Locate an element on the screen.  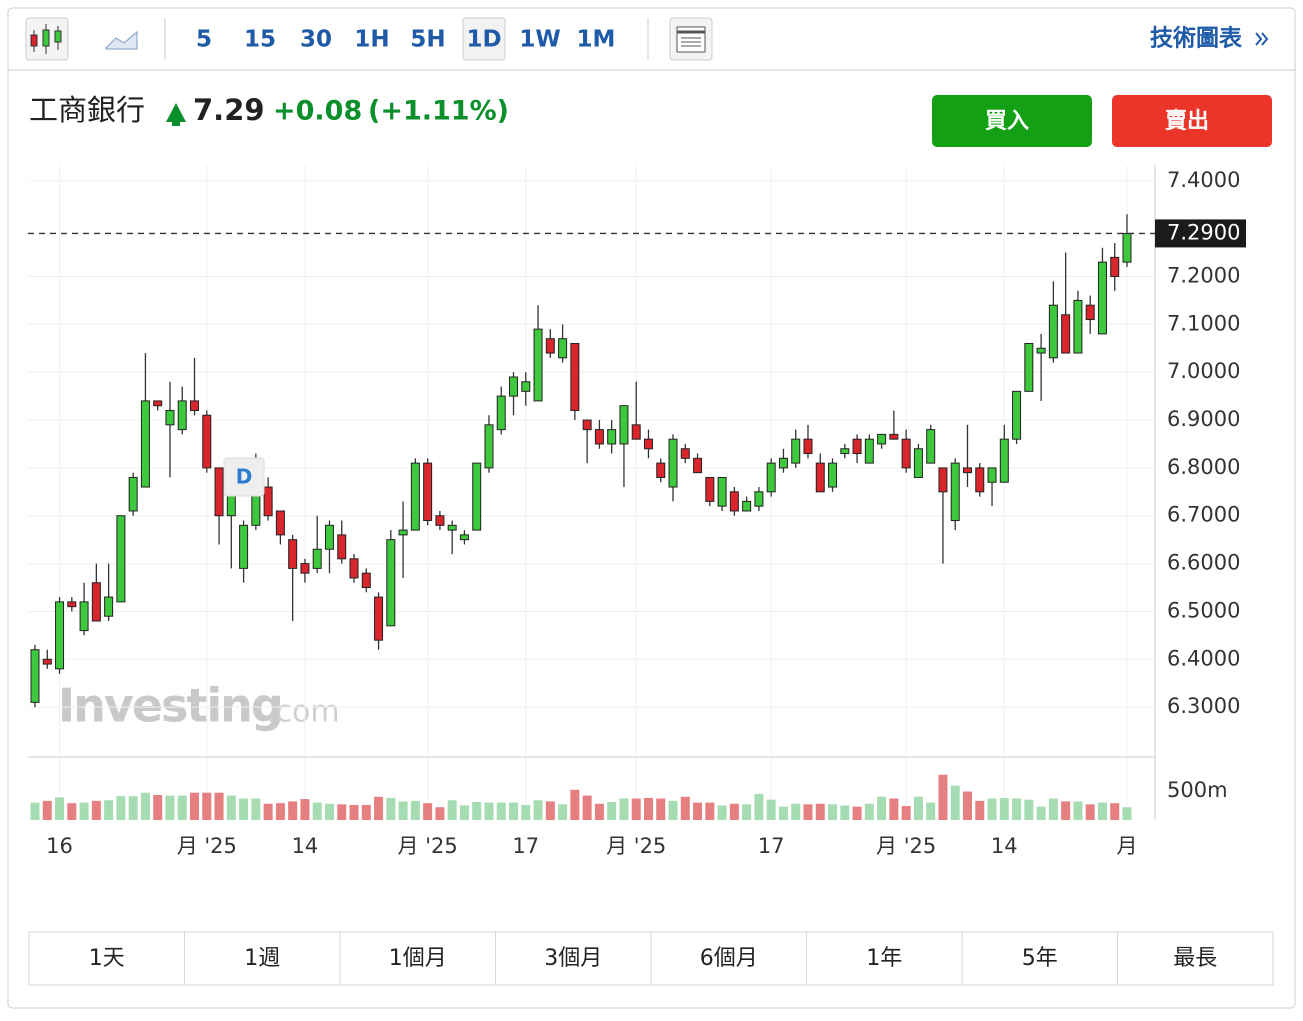
interval-tab: 1H is located at coordinates (371, 40).